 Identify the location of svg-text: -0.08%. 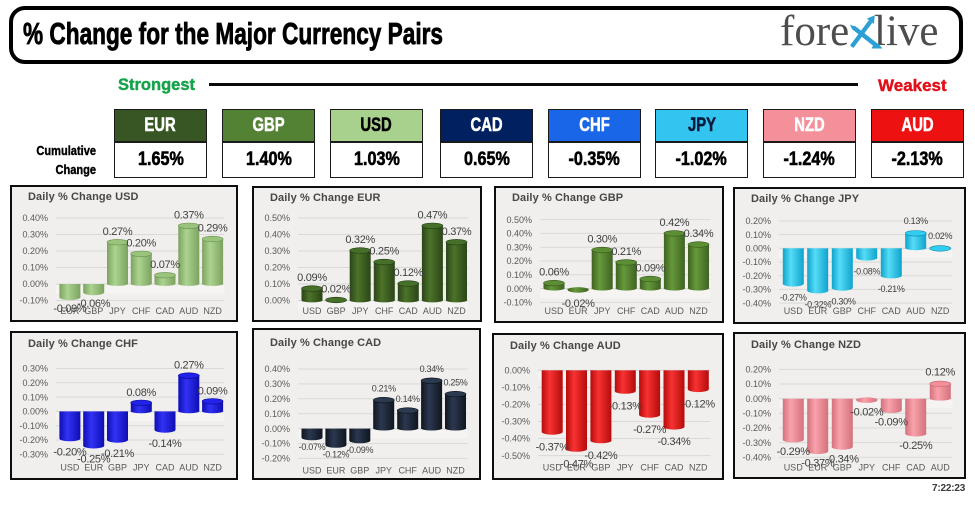
(866, 271).